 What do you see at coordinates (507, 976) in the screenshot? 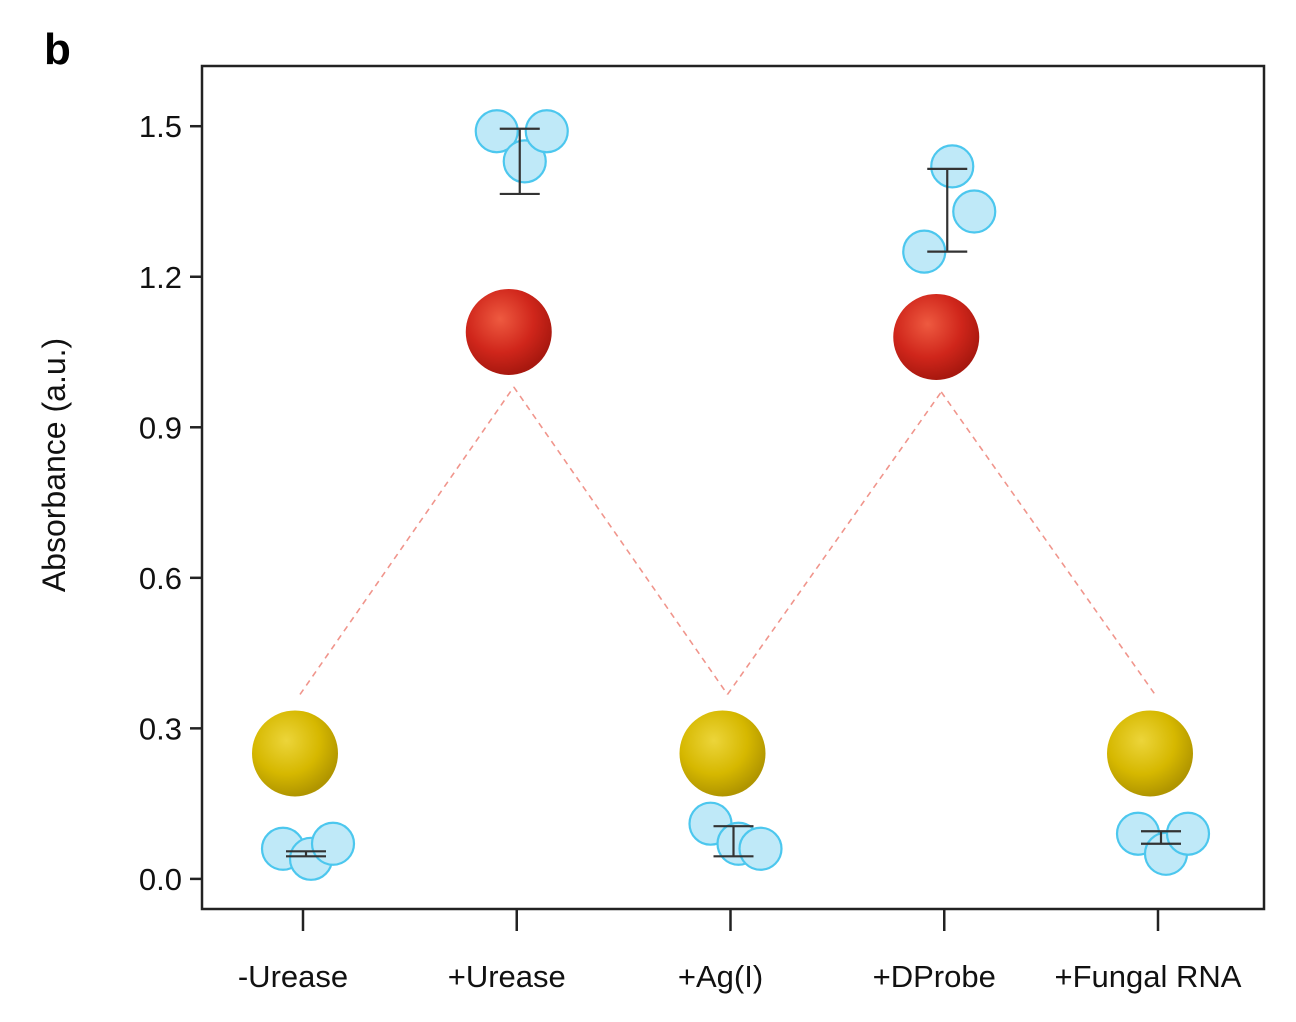
I see `x-tick-label-1: +Urease` at bounding box center [507, 976].